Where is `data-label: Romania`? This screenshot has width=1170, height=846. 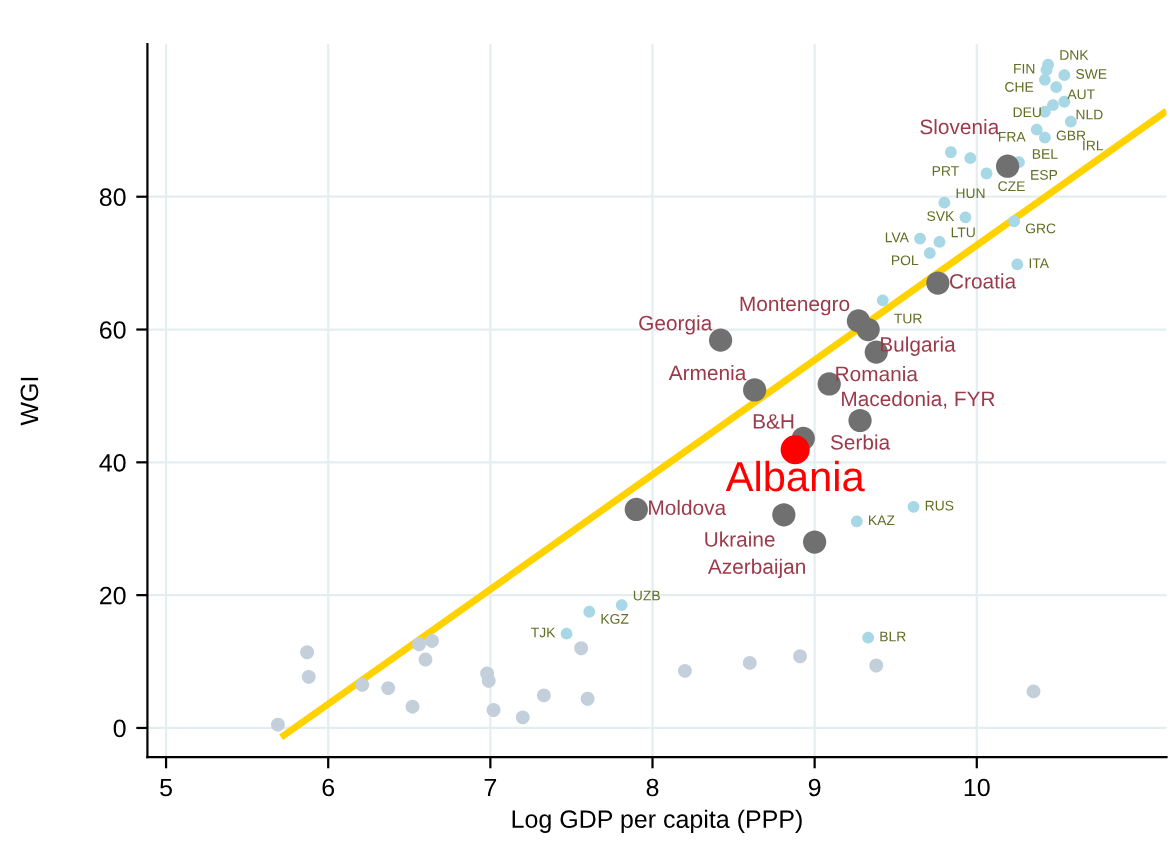 data-label: Romania is located at coordinates (877, 374).